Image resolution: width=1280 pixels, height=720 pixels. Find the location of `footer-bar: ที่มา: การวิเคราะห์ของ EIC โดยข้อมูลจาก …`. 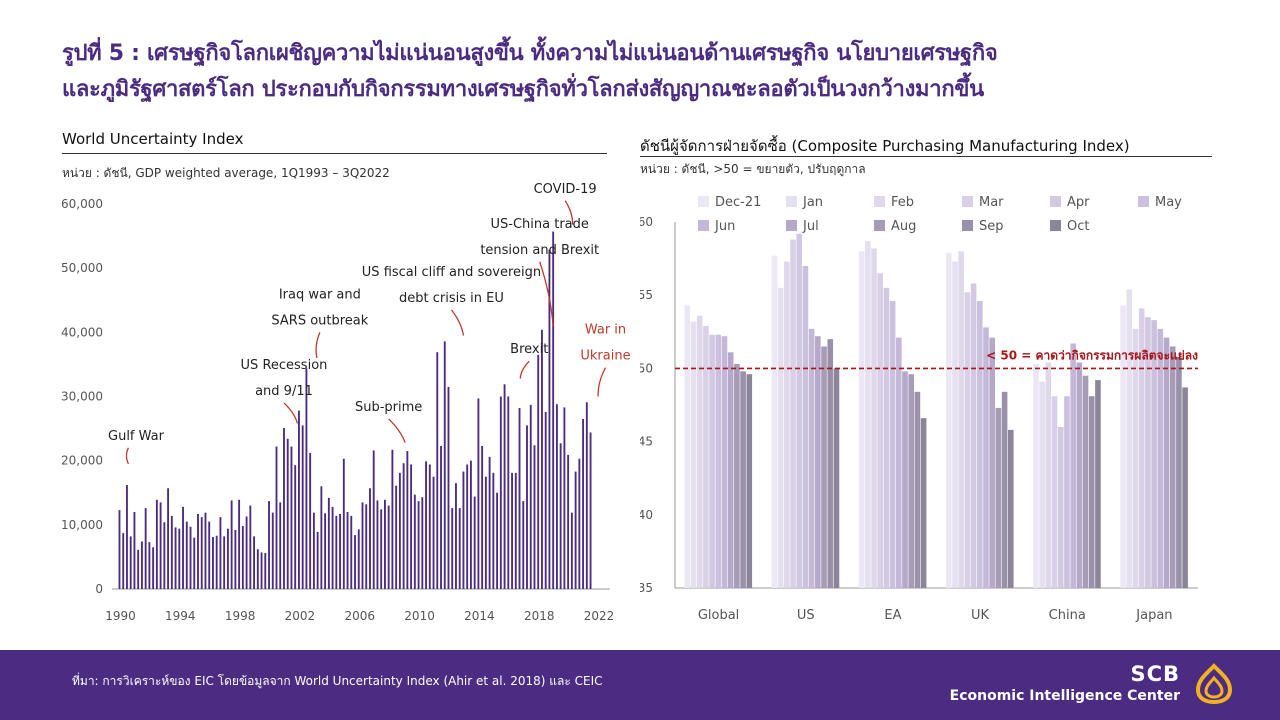

footer-bar: ที่มา: การวิเคราะห์ของ EIC โดยข้อมูลจาก … is located at coordinates (640, 685).